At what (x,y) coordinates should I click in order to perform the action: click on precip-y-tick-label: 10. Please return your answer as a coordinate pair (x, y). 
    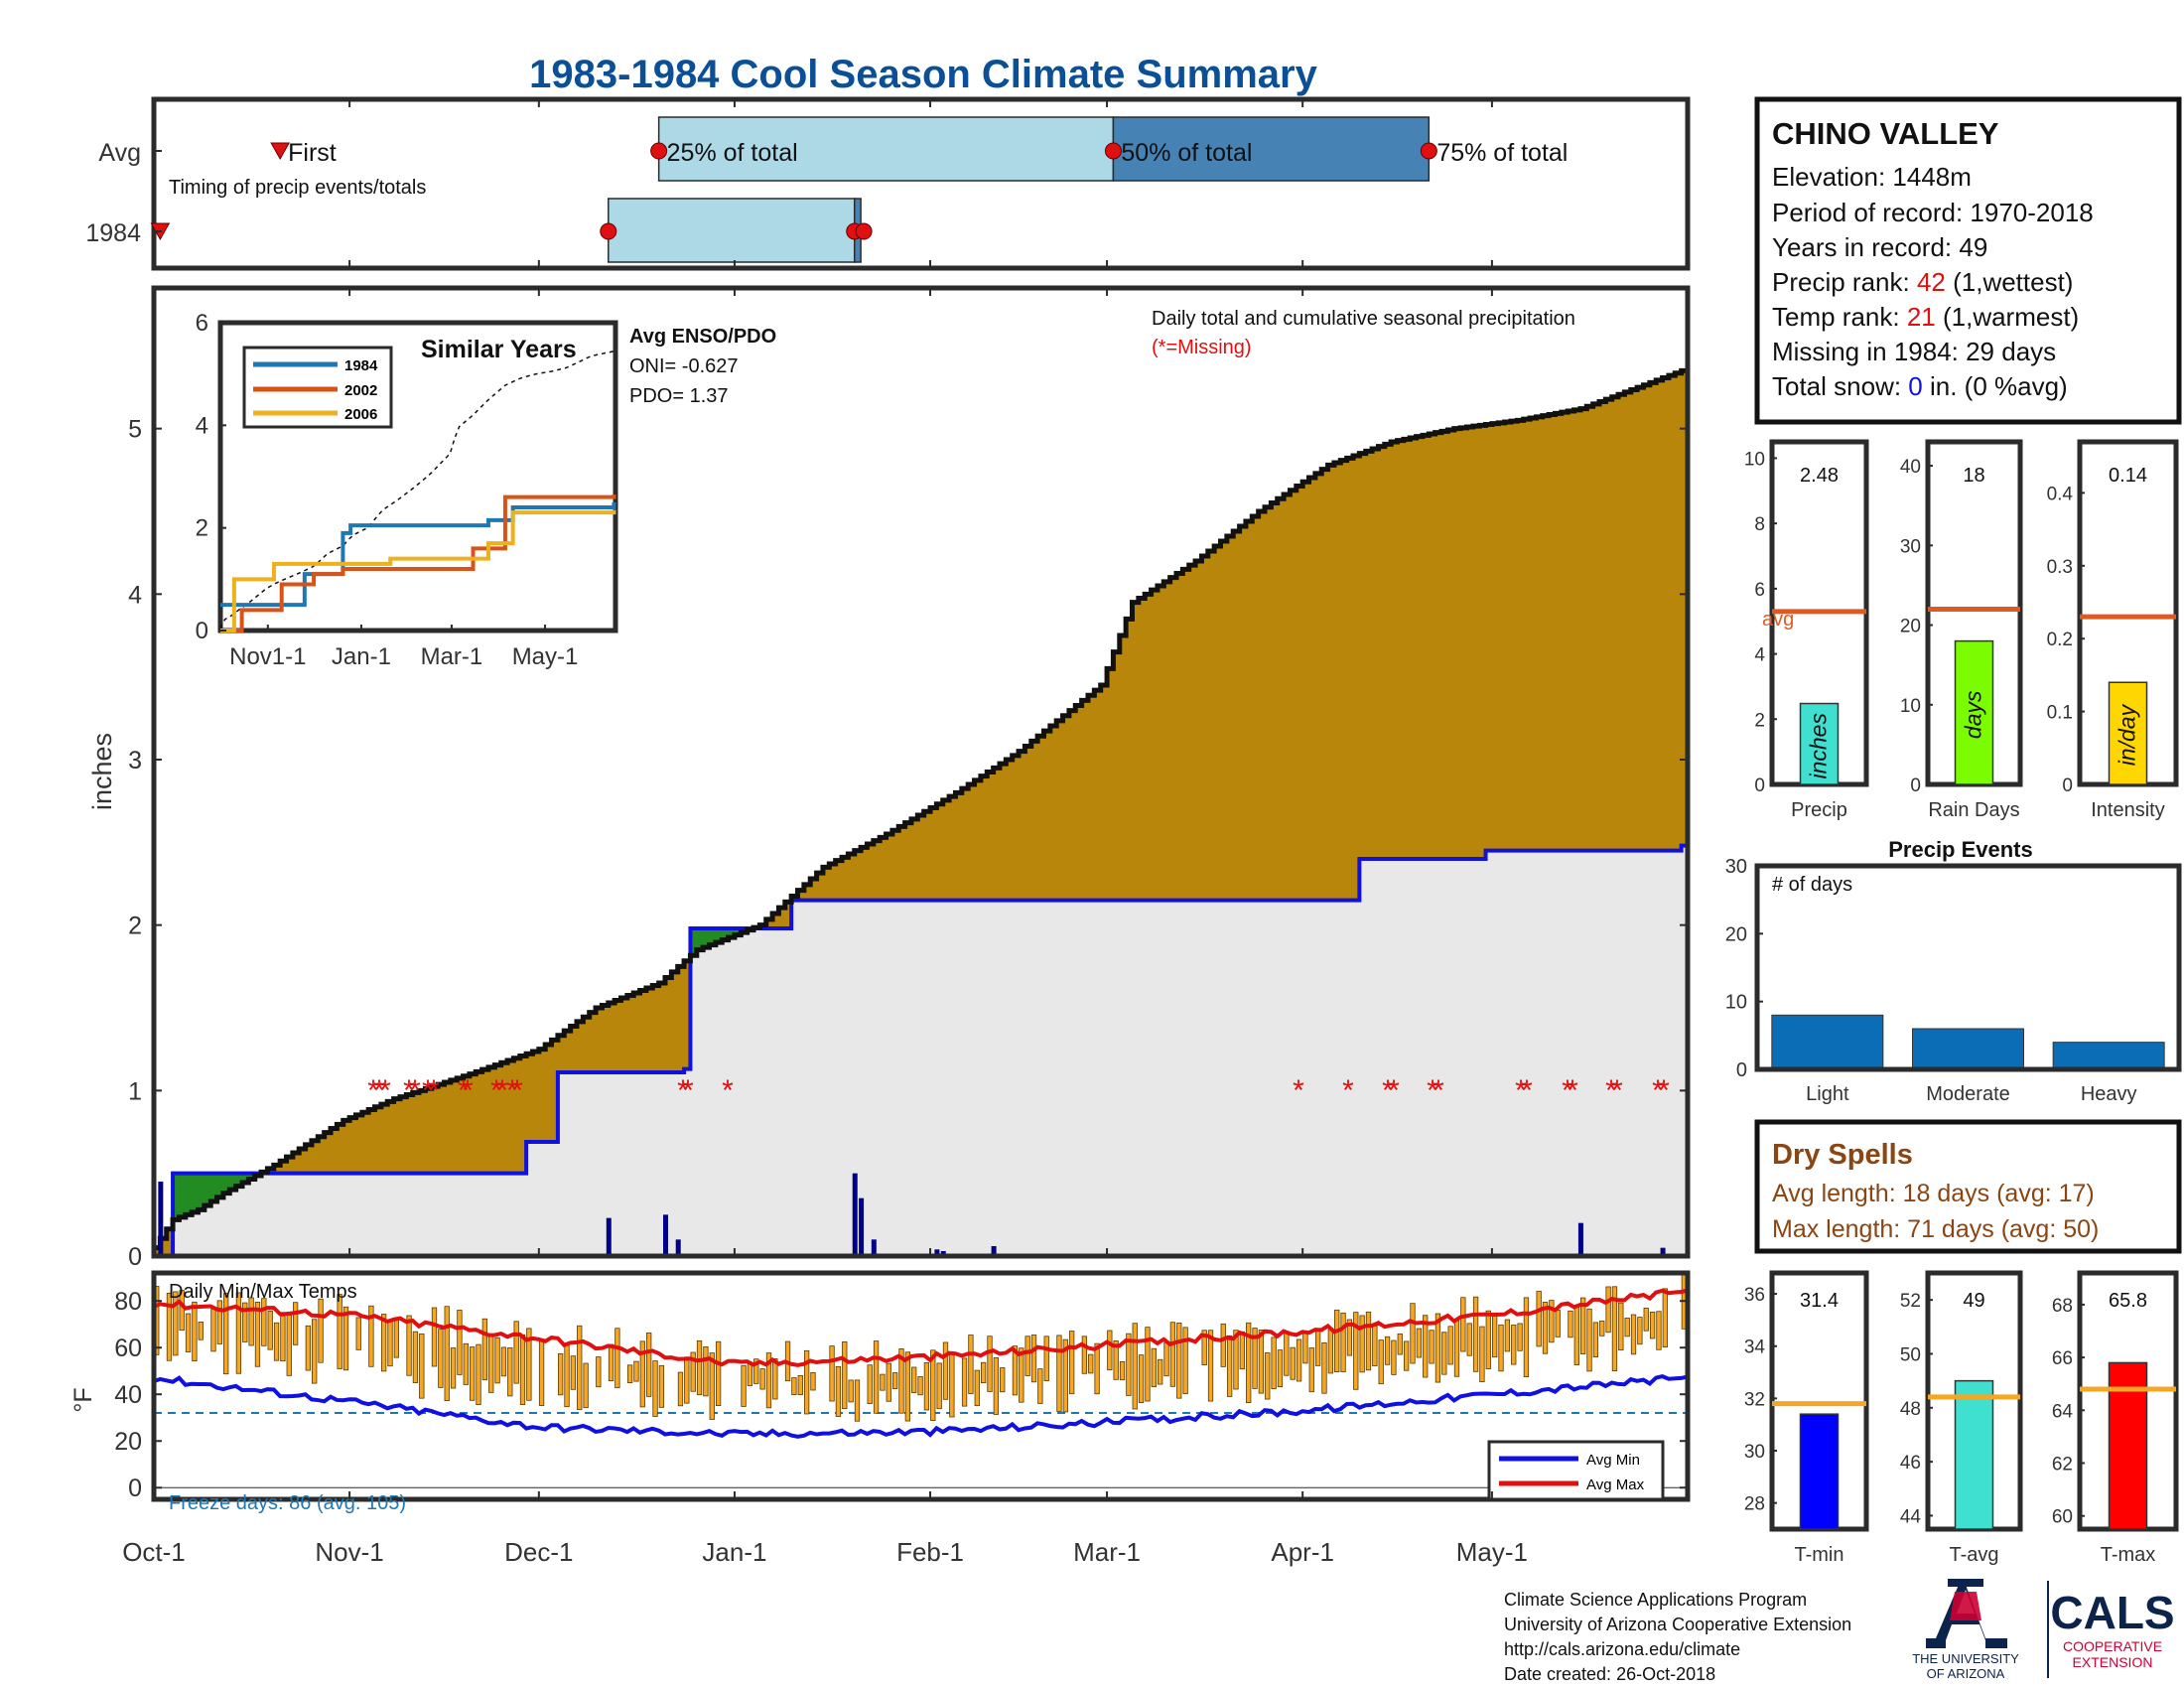
    Looking at the image, I should click on (1754, 459).